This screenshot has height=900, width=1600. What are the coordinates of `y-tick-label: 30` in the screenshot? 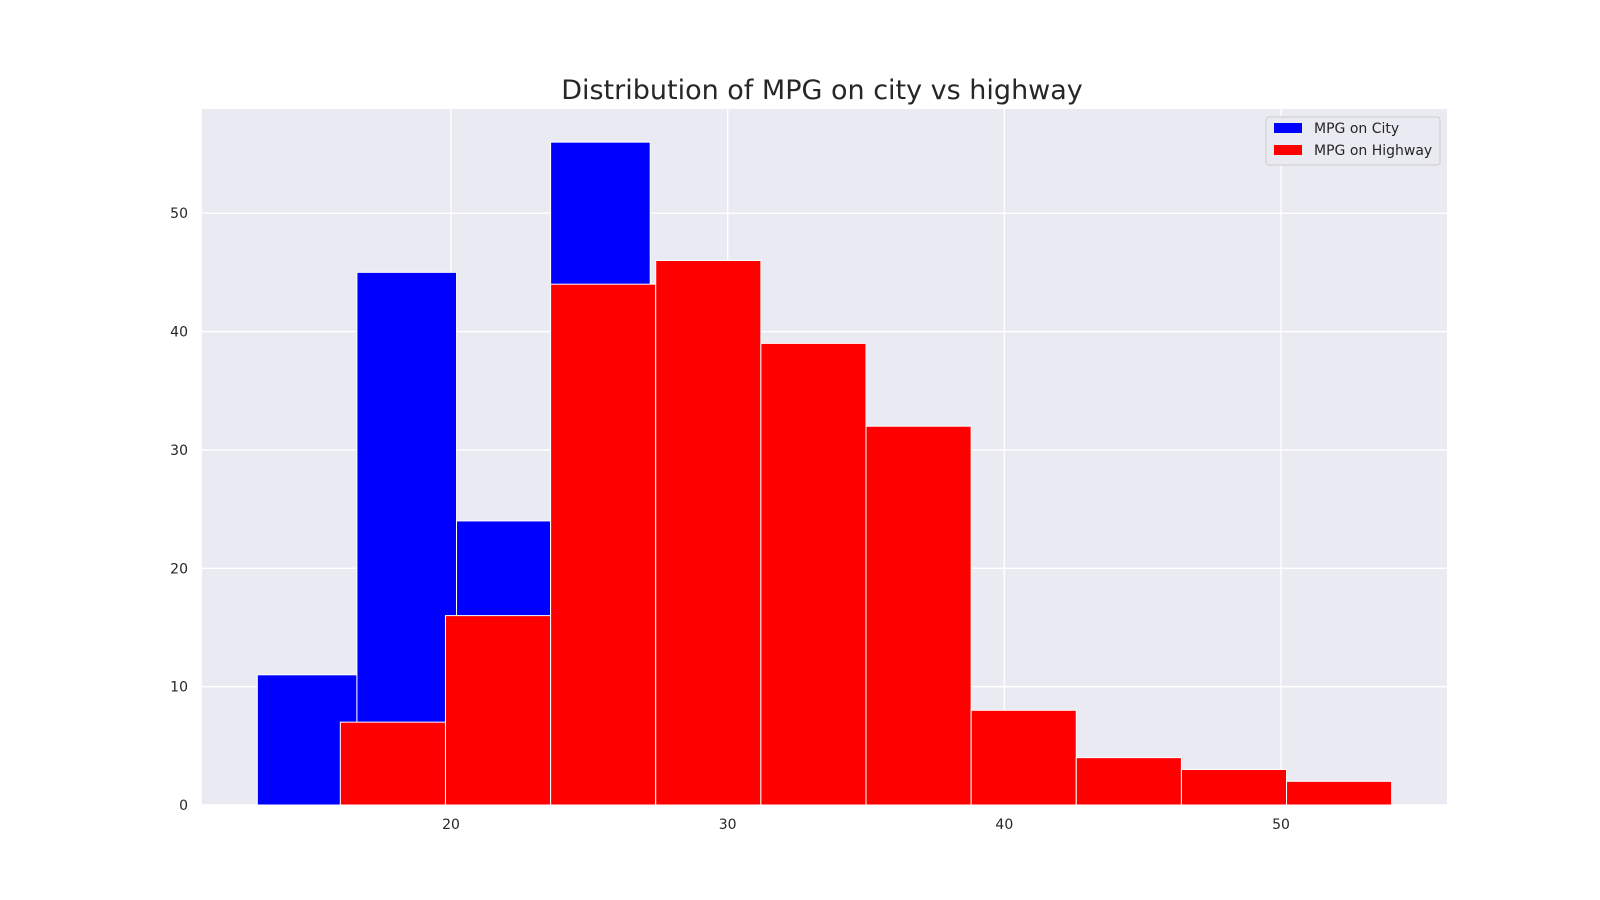 It's located at (179, 451).